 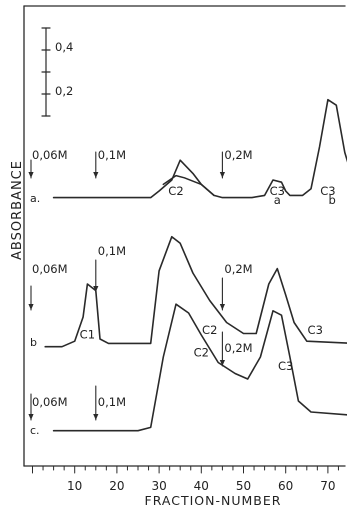 I want to click on peak-label: a, so click(x=277, y=200).